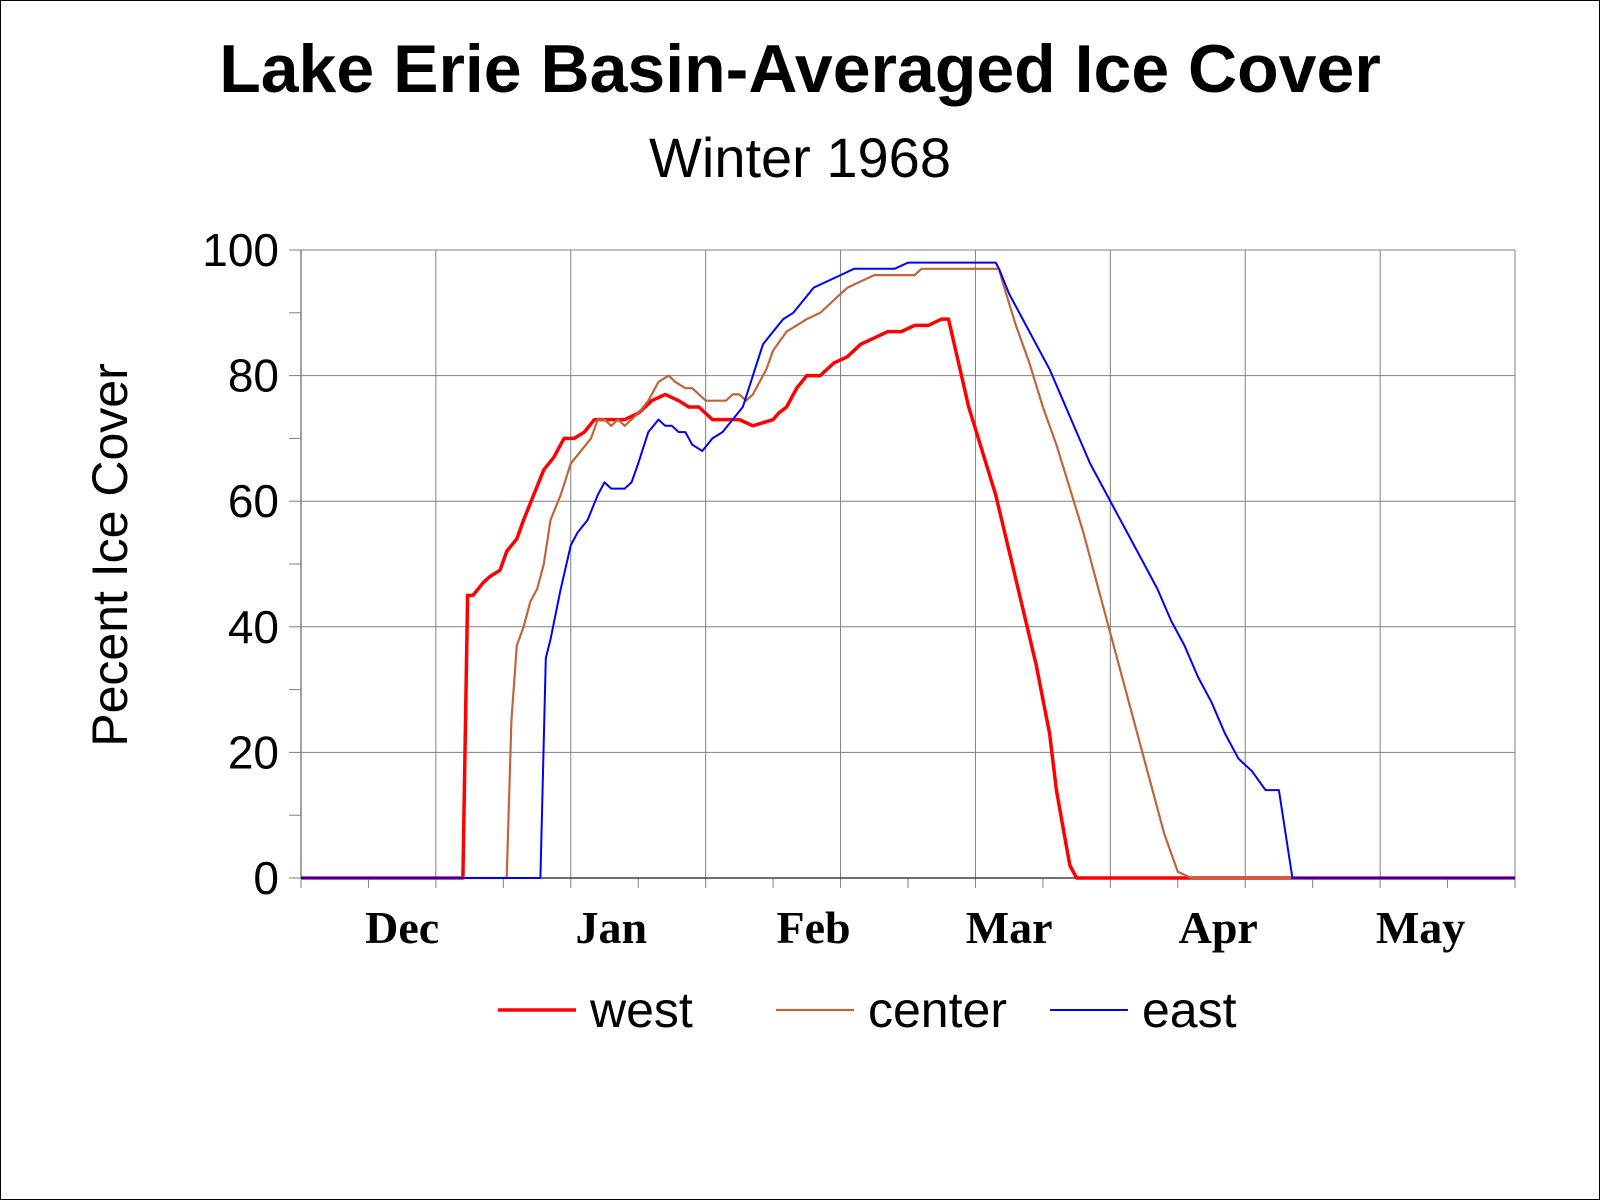  Describe the element at coordinates (915, 927) in the screenshot. I see `x-tick-labels: Dec Jan Feb Mar Apr May` at that location.